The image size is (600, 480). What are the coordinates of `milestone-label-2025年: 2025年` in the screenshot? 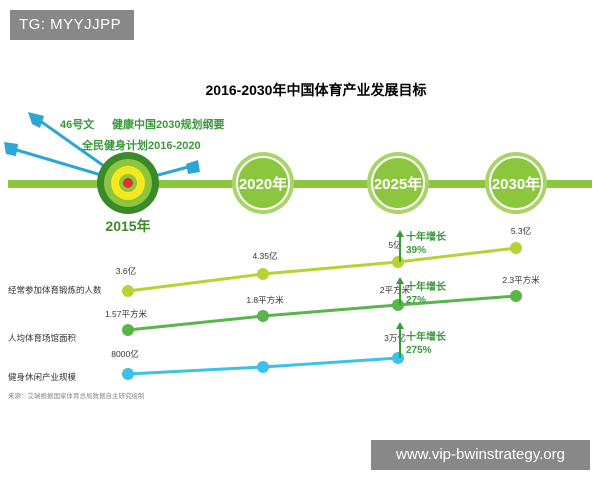 It's located at (398, 184).